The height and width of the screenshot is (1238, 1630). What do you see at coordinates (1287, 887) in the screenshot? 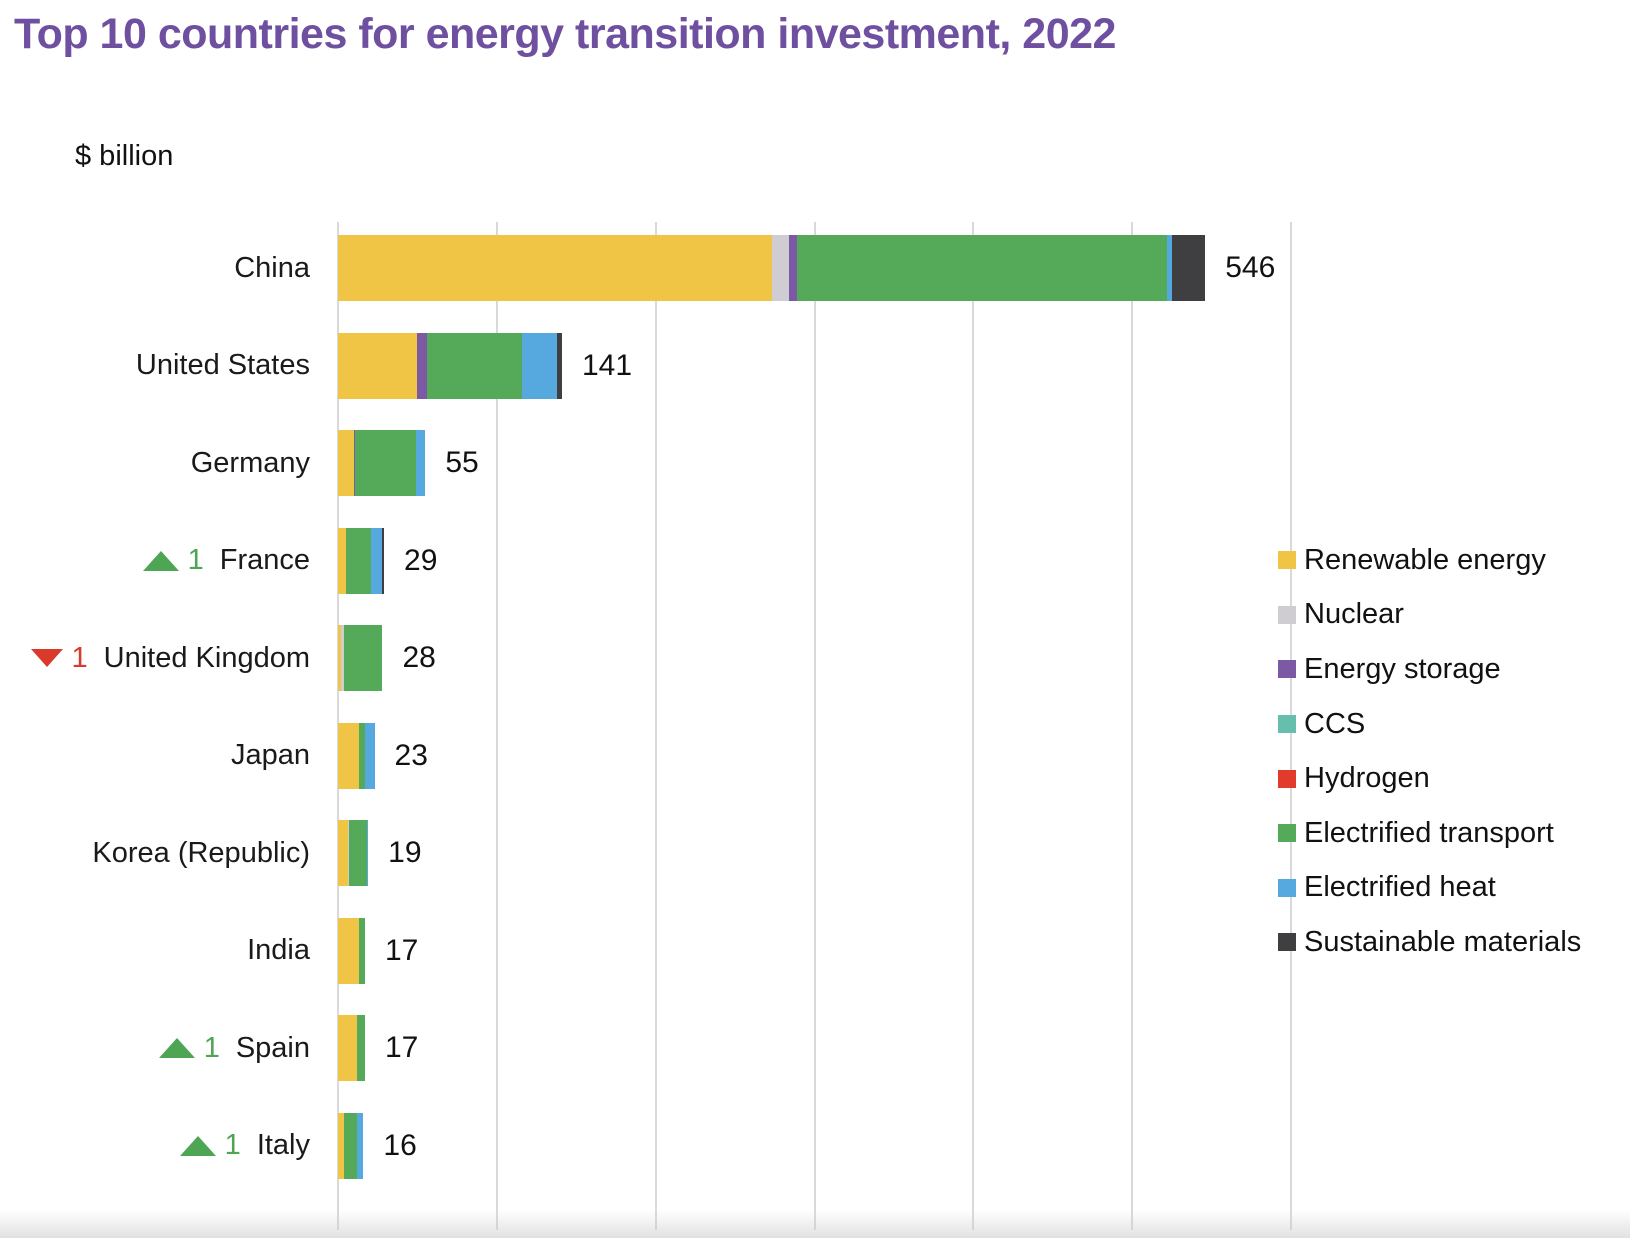
I see `legend-swatch-heat` at bounding box center [1287, 887].